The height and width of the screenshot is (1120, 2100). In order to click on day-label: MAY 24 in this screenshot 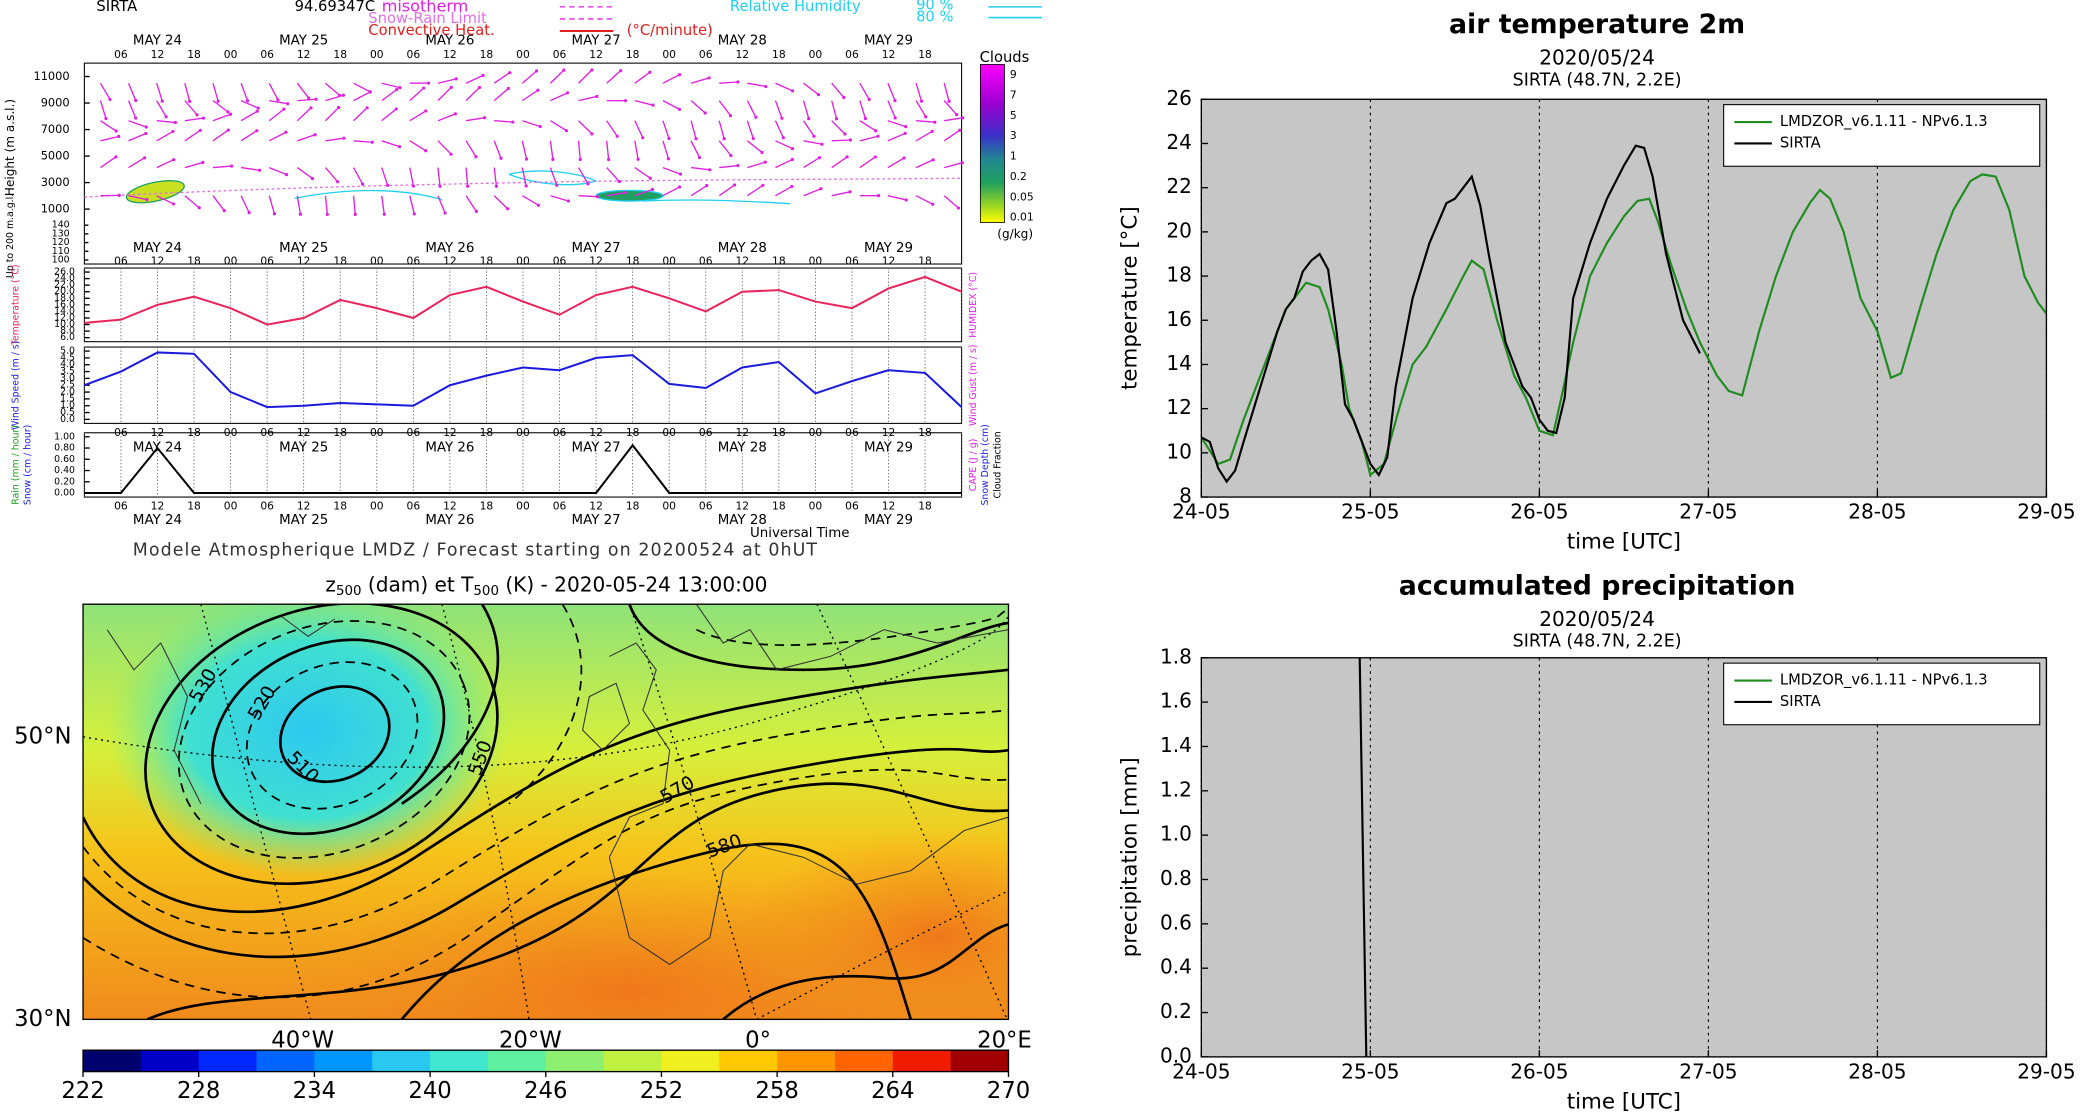, I will do `click(157, 520)`.